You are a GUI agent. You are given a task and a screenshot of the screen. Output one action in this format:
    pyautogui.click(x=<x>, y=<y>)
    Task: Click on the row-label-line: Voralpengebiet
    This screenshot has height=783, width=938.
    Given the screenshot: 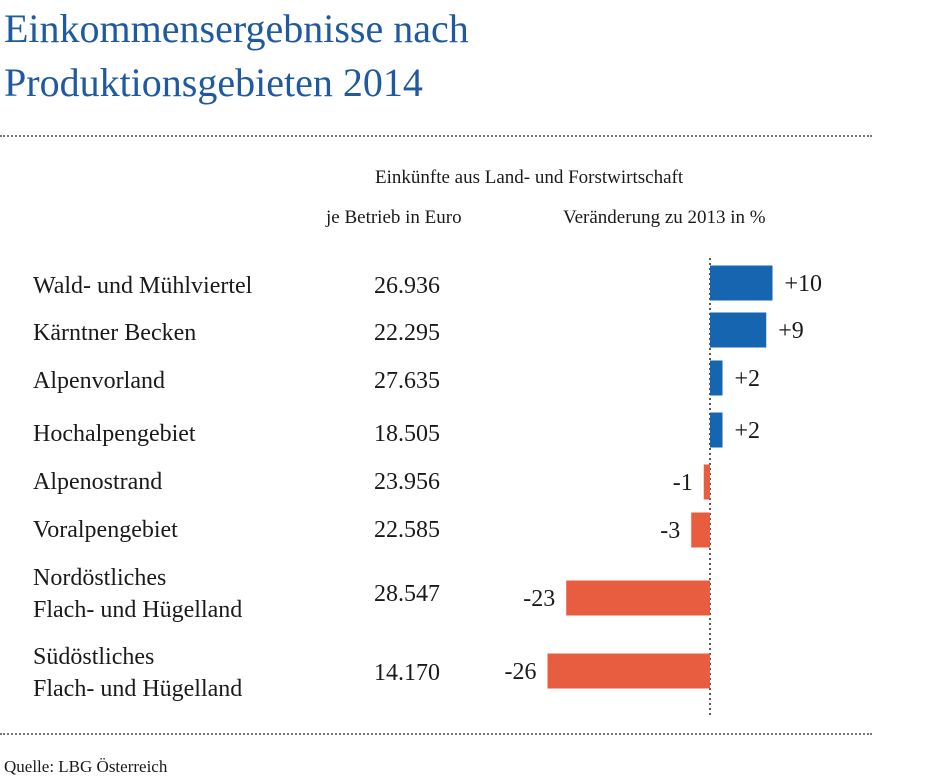 What is the action you would take?
    pyautogui.click(x=105, y=530)
    